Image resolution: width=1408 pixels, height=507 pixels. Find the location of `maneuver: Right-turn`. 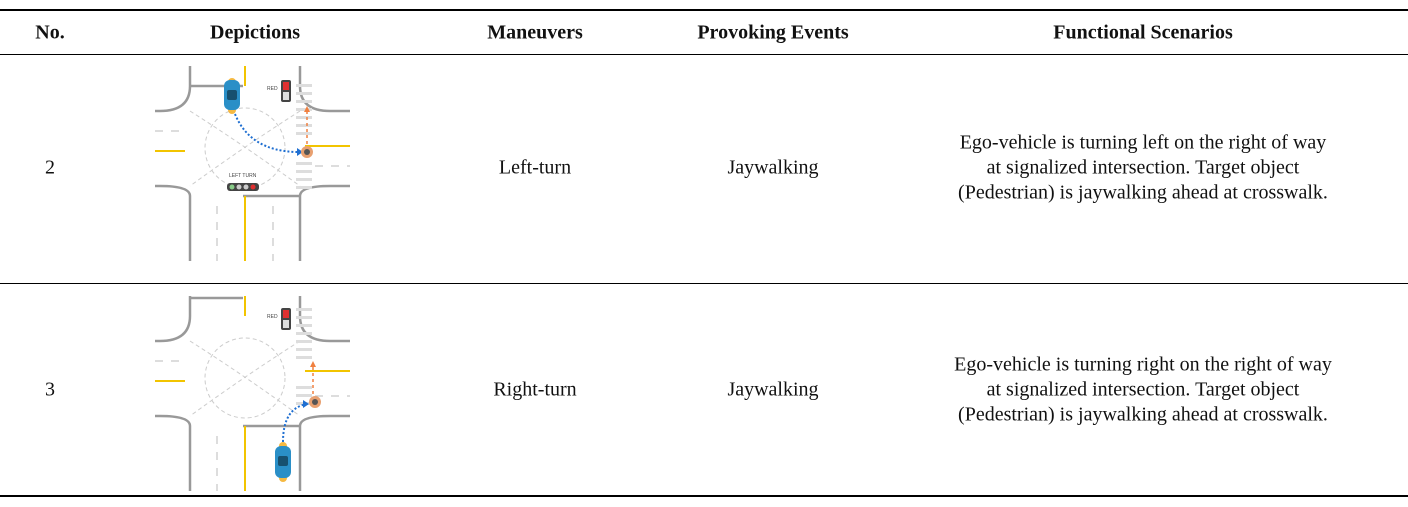

maneuver: Right-turn is located at coordinates (535, 389).